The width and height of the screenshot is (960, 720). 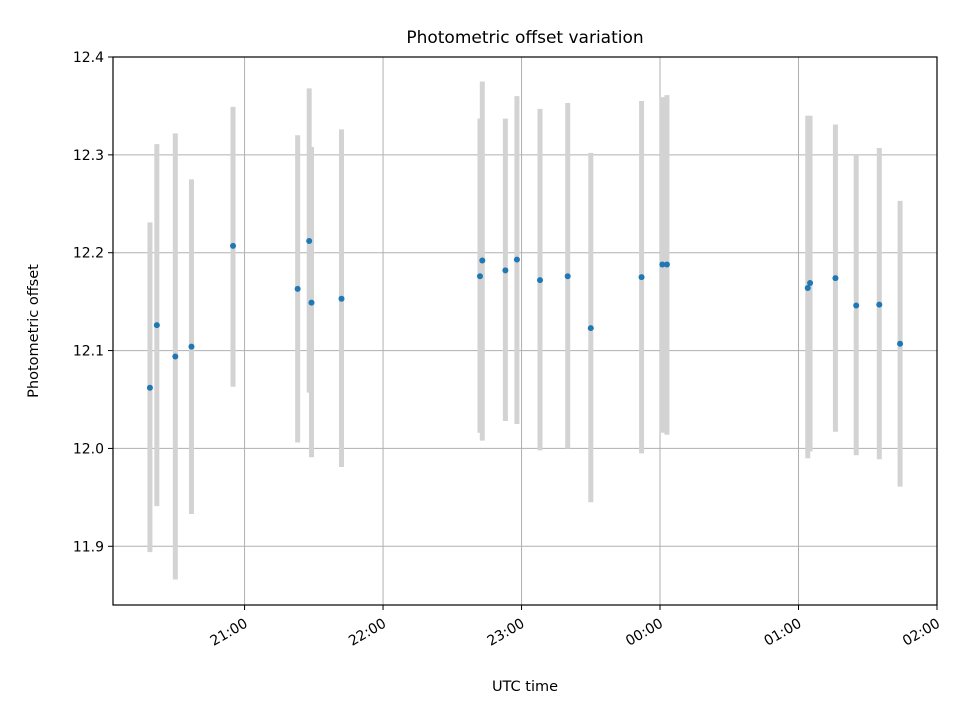 What do you see at coordinates (34, 331) in the screenshot?
I see `y-axis-label: Photometric offset` at bounding box center [34, 331].